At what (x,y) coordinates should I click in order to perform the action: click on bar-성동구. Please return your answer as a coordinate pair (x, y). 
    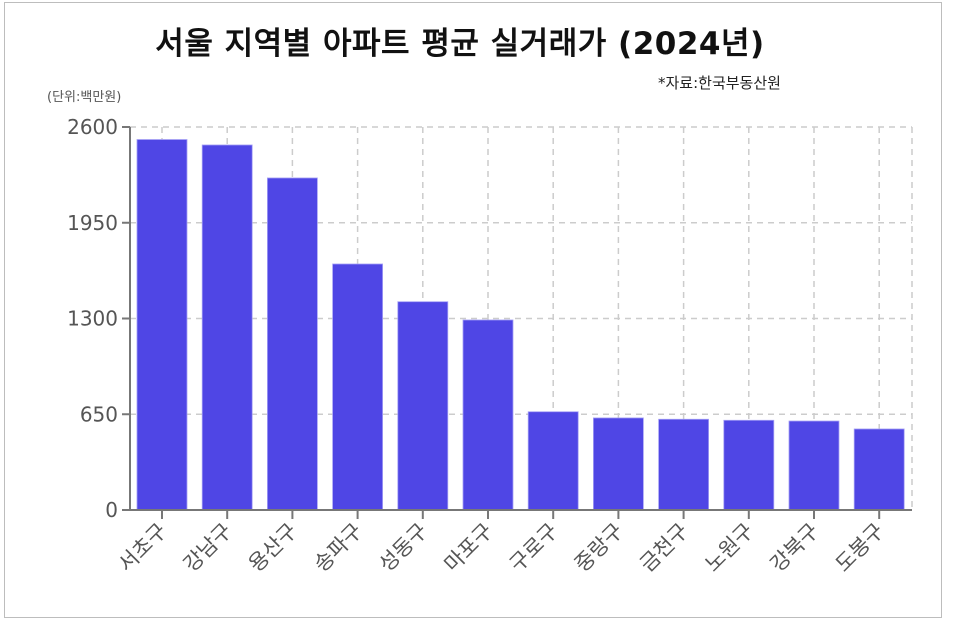
    Looking at the image, I should click on (423, 406).